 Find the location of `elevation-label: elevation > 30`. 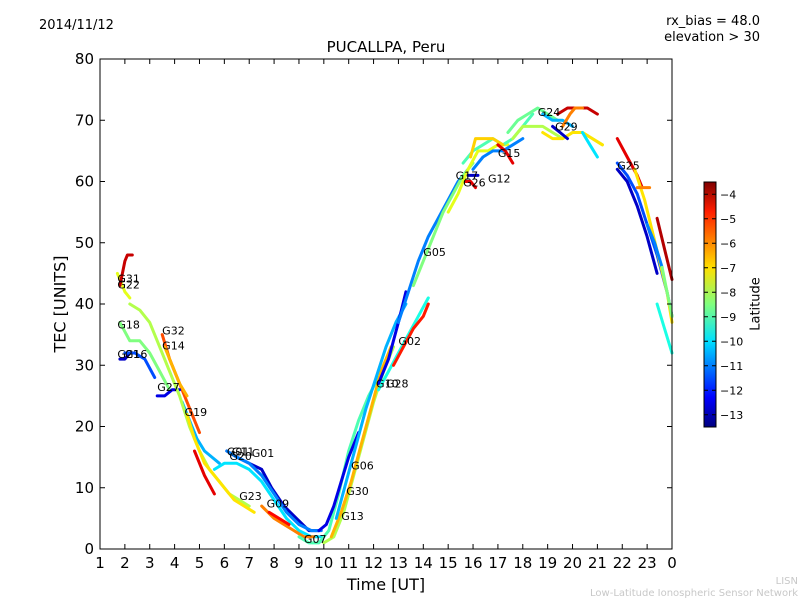

elevation-label: elevation > 30 is located at coordinates (712, 37).